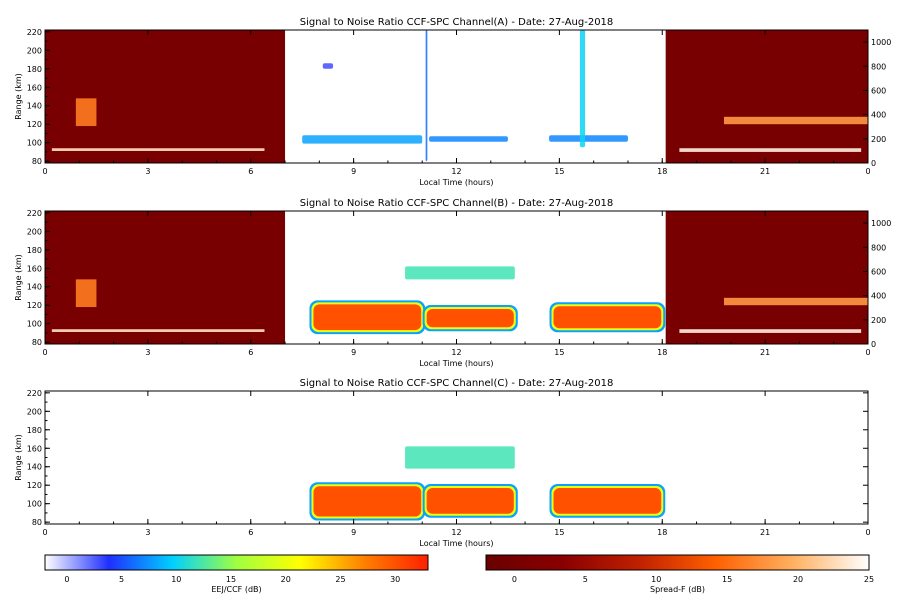 This screenshot has height=600, width=900. Describe the element at coordinates (878, 115) in the screenshot. I see `y2-tick-label: 400` at that location.